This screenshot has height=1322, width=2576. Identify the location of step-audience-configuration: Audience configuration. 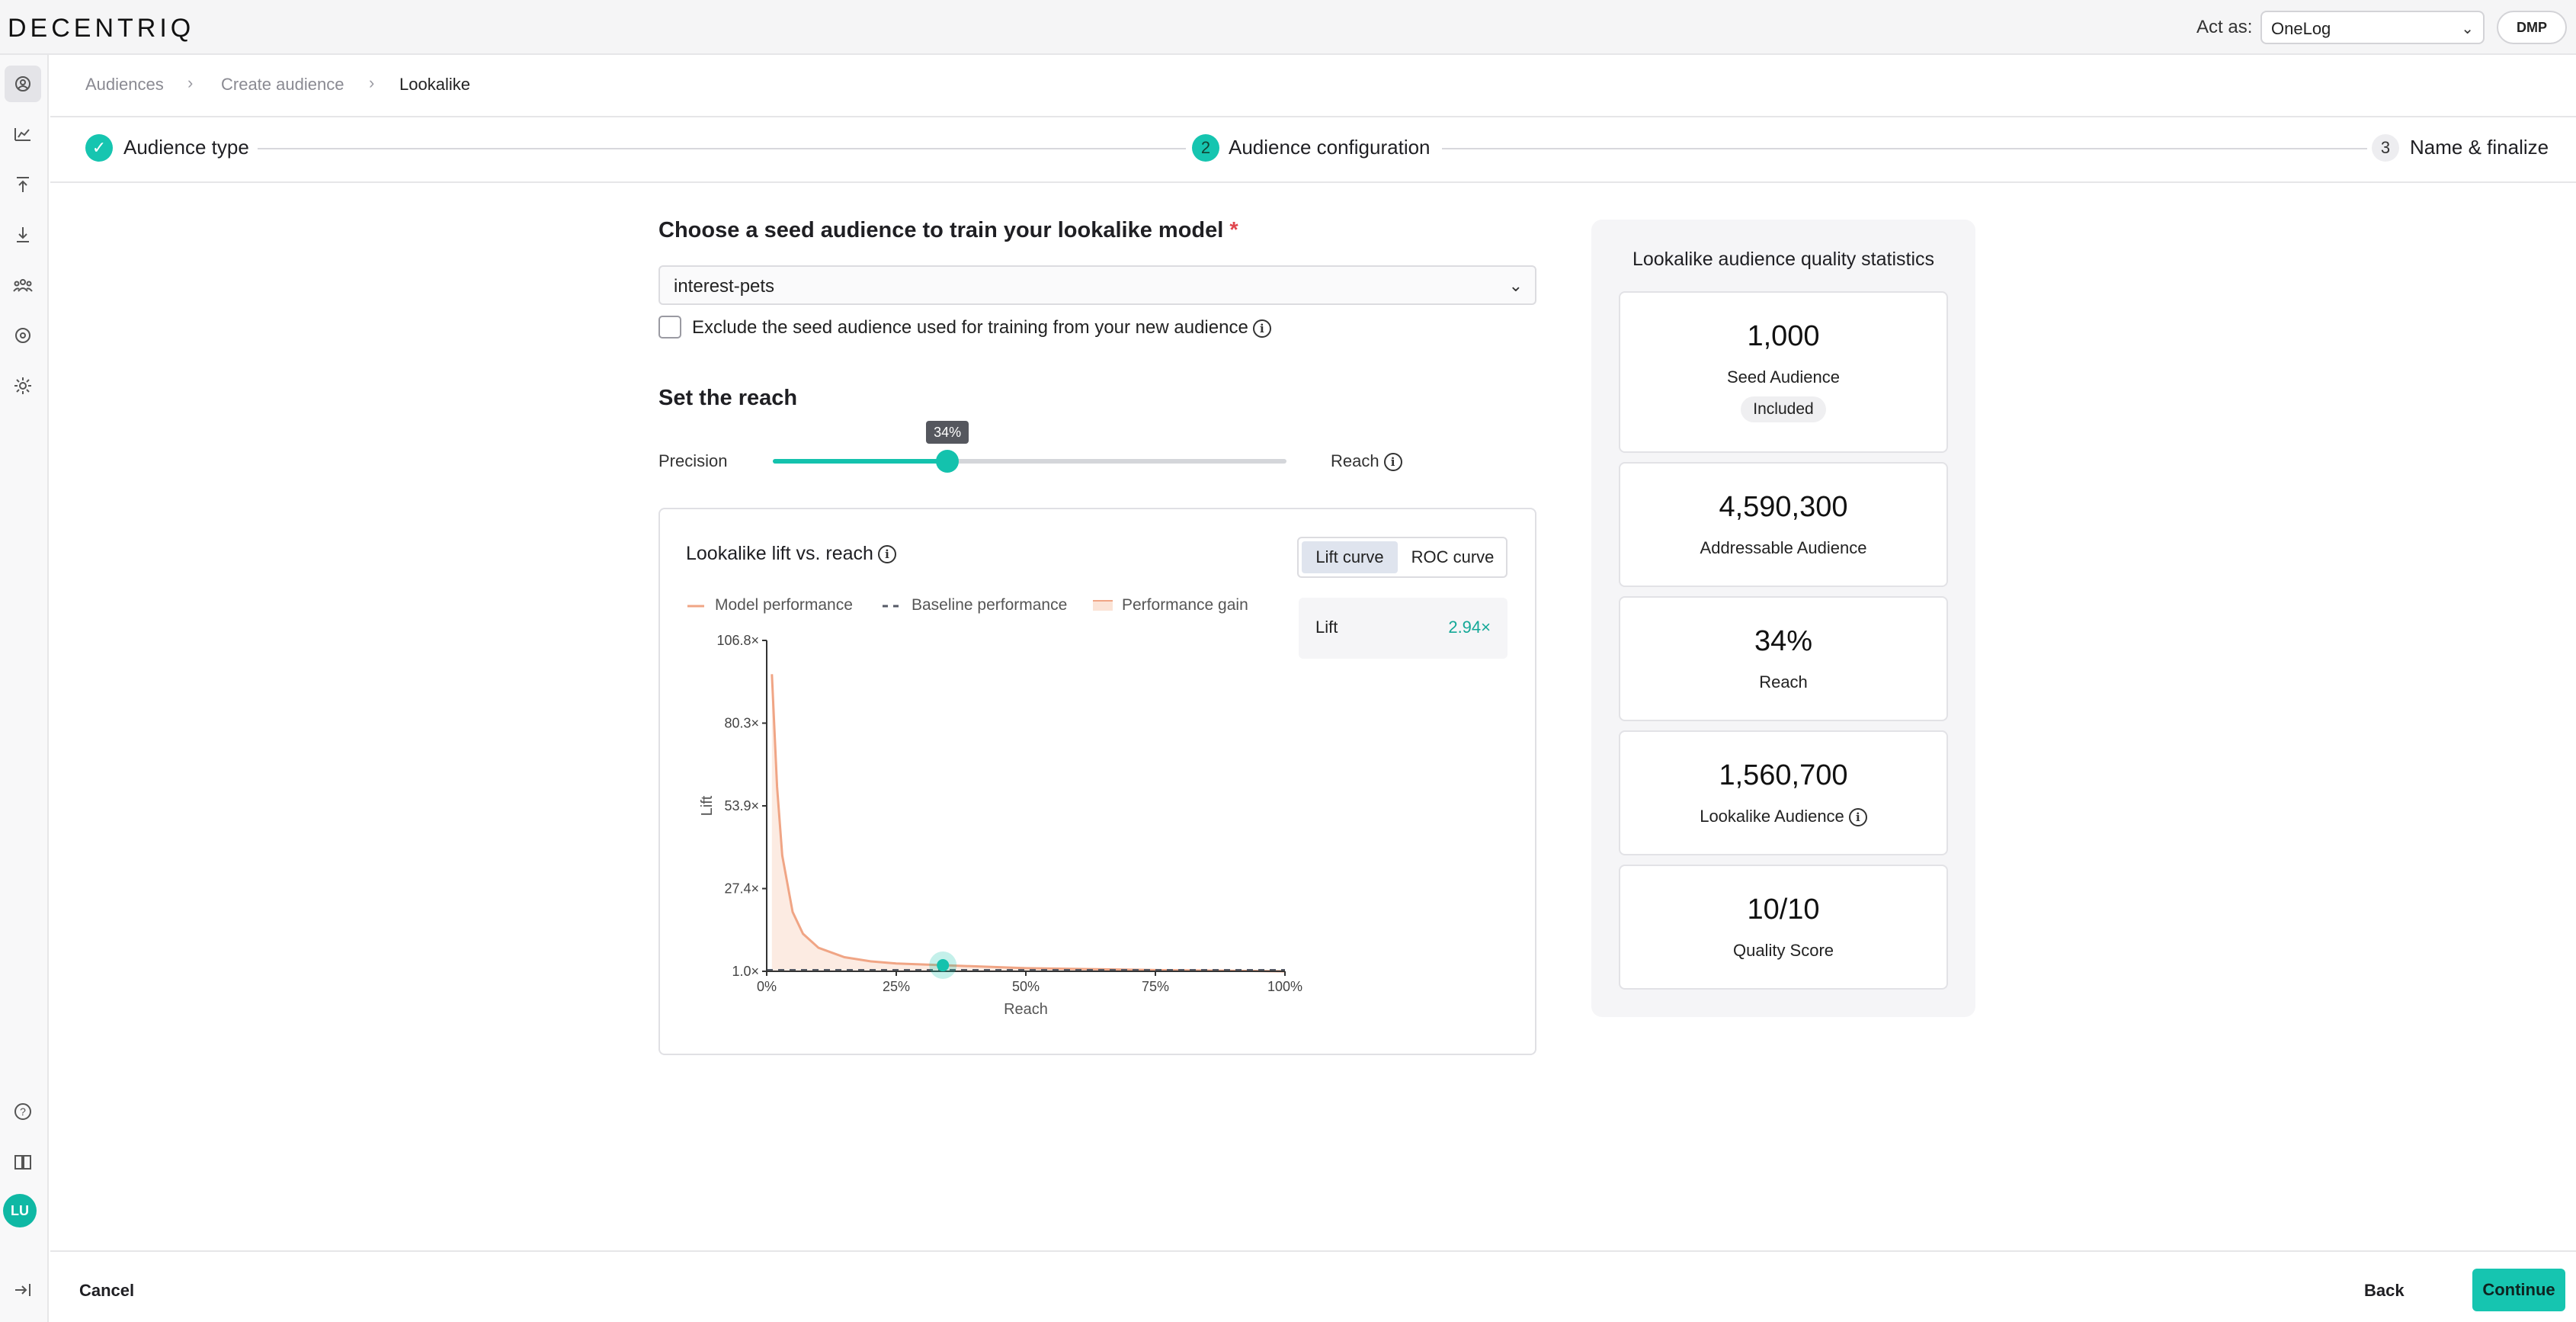
(1330, 147).